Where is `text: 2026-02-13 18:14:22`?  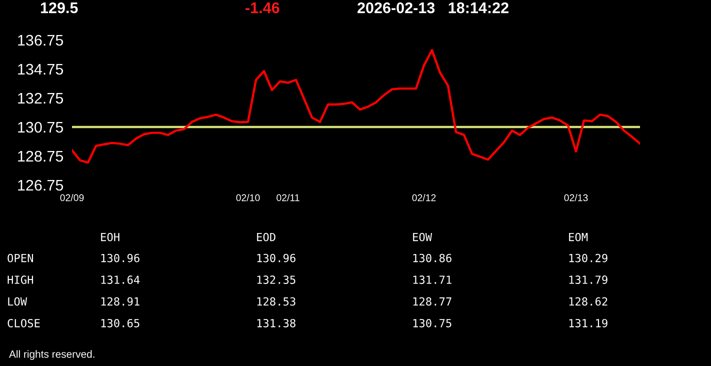 text: 2026-02-13 18:14:22 is located at coordinates (433, 8).